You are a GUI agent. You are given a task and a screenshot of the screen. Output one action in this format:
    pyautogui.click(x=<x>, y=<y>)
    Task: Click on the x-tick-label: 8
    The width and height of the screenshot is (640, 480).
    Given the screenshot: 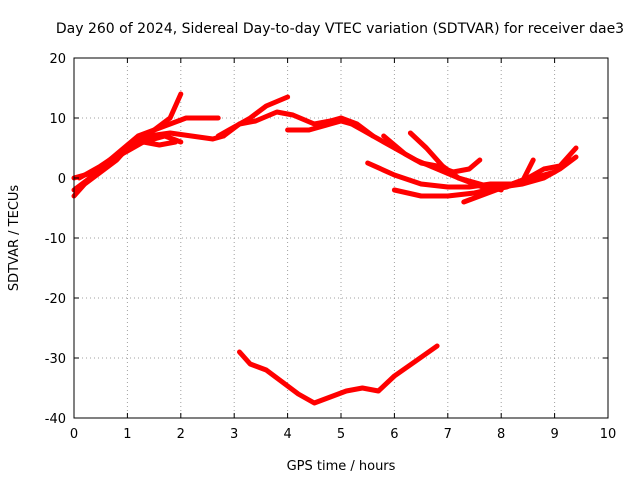 What is the action you would take?
    pyautogui.click(x=501, y=434)
    